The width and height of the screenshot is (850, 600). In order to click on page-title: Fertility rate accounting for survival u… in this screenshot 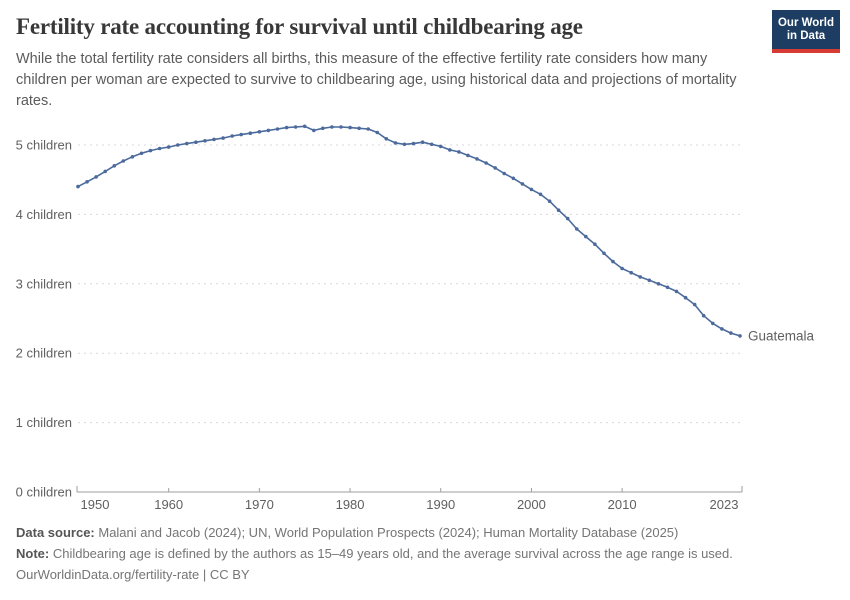, I will do `click(299, 26)`.